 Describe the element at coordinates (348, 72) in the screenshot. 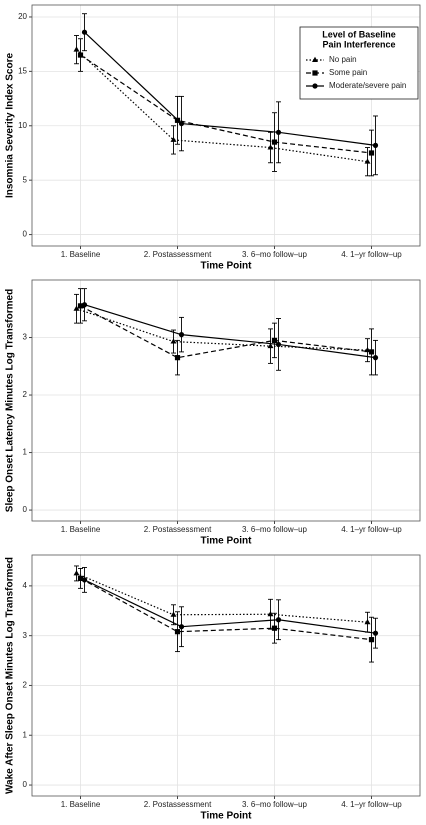

I see `legend-label: Some pain` at that location.